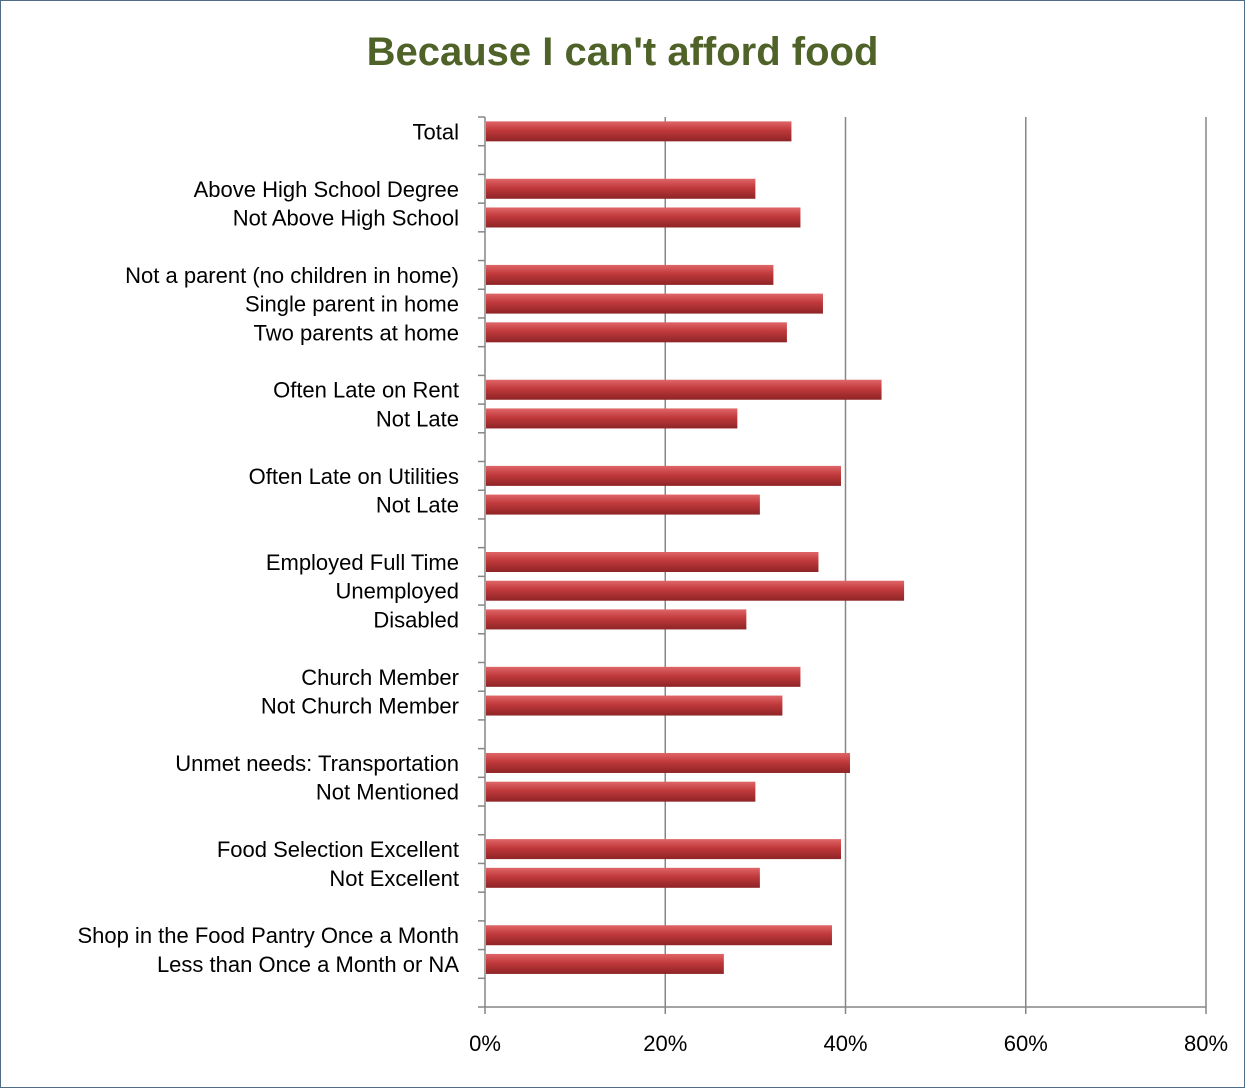 Image resolution: width=1245 pixels, height=1088 pixels. Describe the element at coordinates (354, 476) in the screenshot. I see `category-label: Often Late on Utilities` at that location.